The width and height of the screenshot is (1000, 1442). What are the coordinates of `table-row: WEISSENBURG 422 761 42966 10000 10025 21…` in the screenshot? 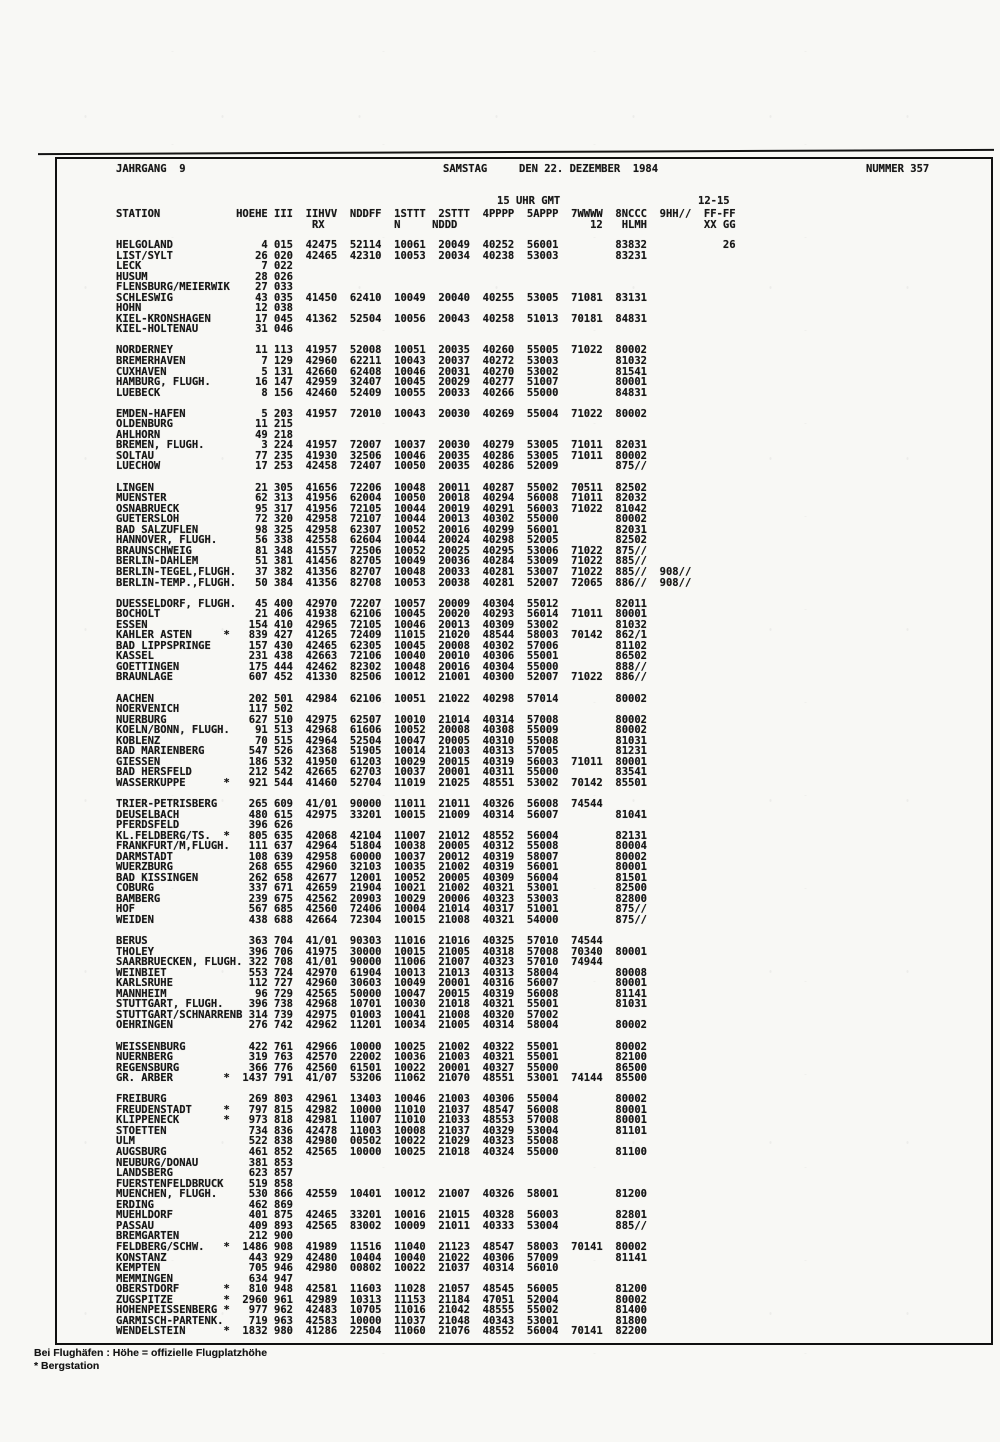 It's located at (382, 1046).